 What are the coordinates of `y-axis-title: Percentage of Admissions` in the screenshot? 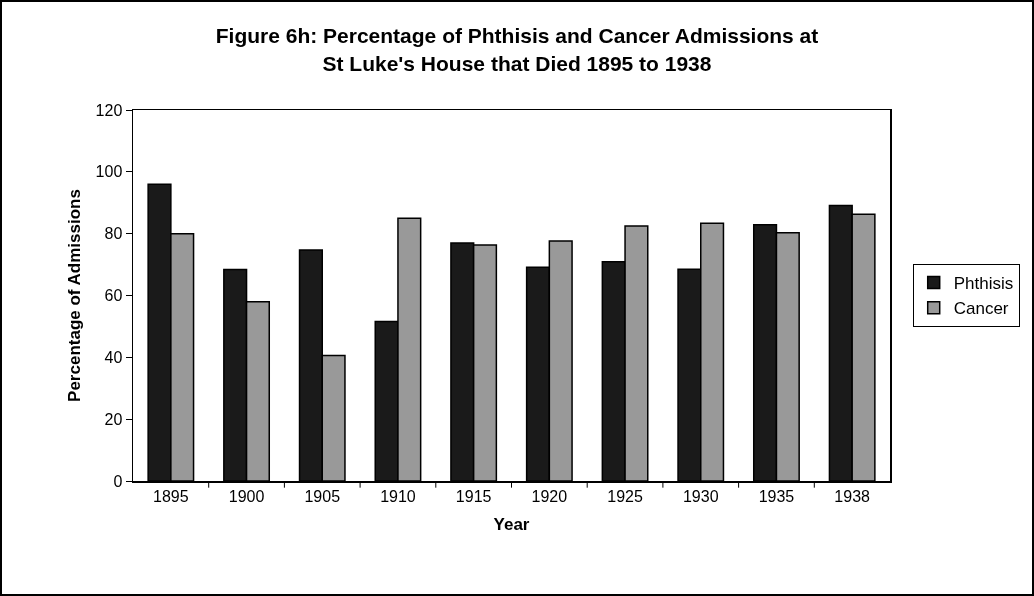 It's located at (75, 295).